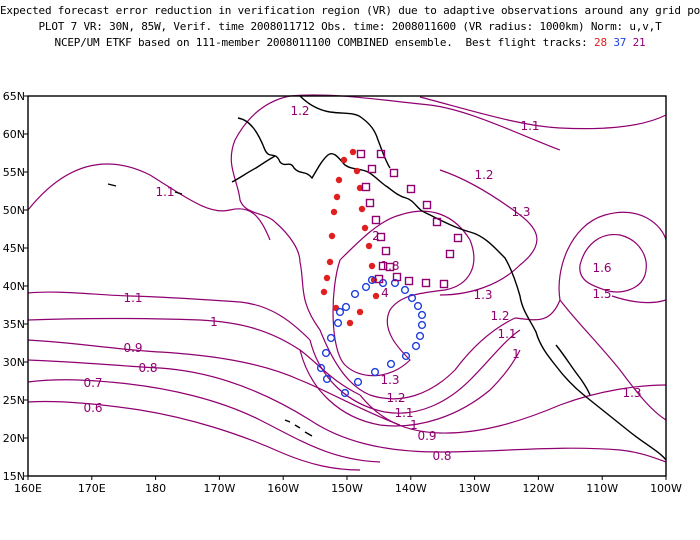 The width and height of the screenshot is (700, 540). What do you see at coordinates (149, 202) in the screenshot?
I see `contour-1.1-left` at bounding box center [149, 202].